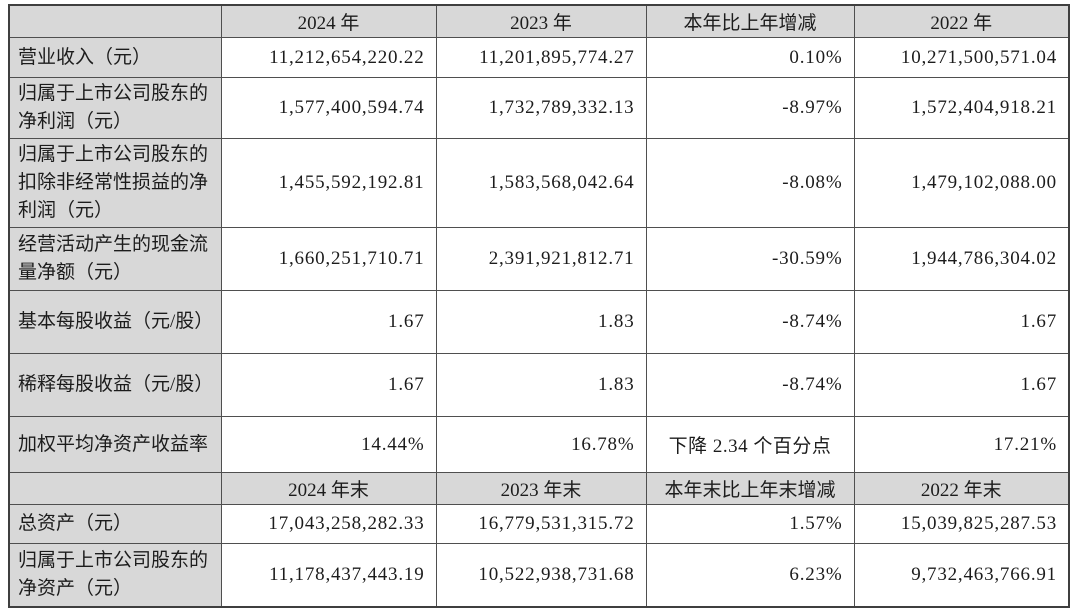 The image size is (1080, 611). What do you see at coordinates (750, 108) in the screenshot?
I see `value-cell: -8.97%` at bounding box center [750, 108].